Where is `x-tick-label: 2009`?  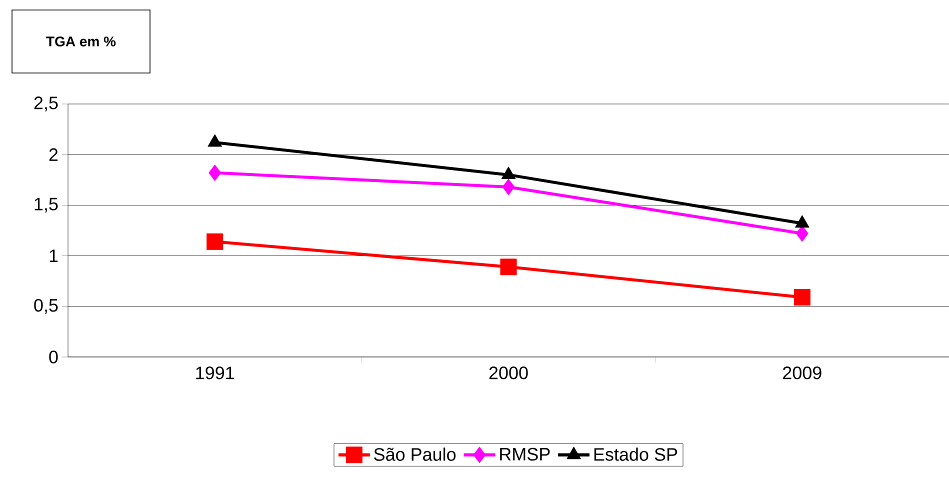 x-tick-label: 2009 is located at coordinates (802, 373).